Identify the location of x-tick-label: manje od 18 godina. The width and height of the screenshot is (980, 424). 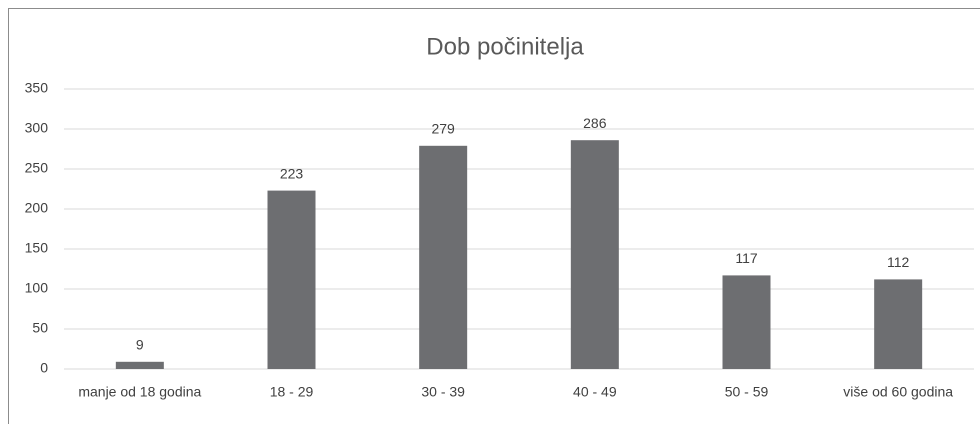
(139, 392).